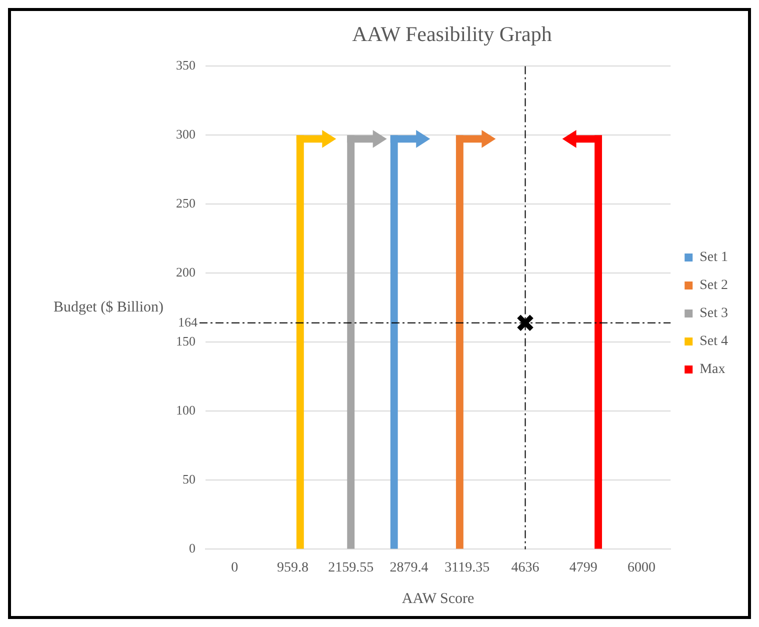 This screenshot has width=759, height=627. Describe the element at coordinates (452, 34) in the screenshot. I see `chart-title: AAW Feasibility Graph` at that location.